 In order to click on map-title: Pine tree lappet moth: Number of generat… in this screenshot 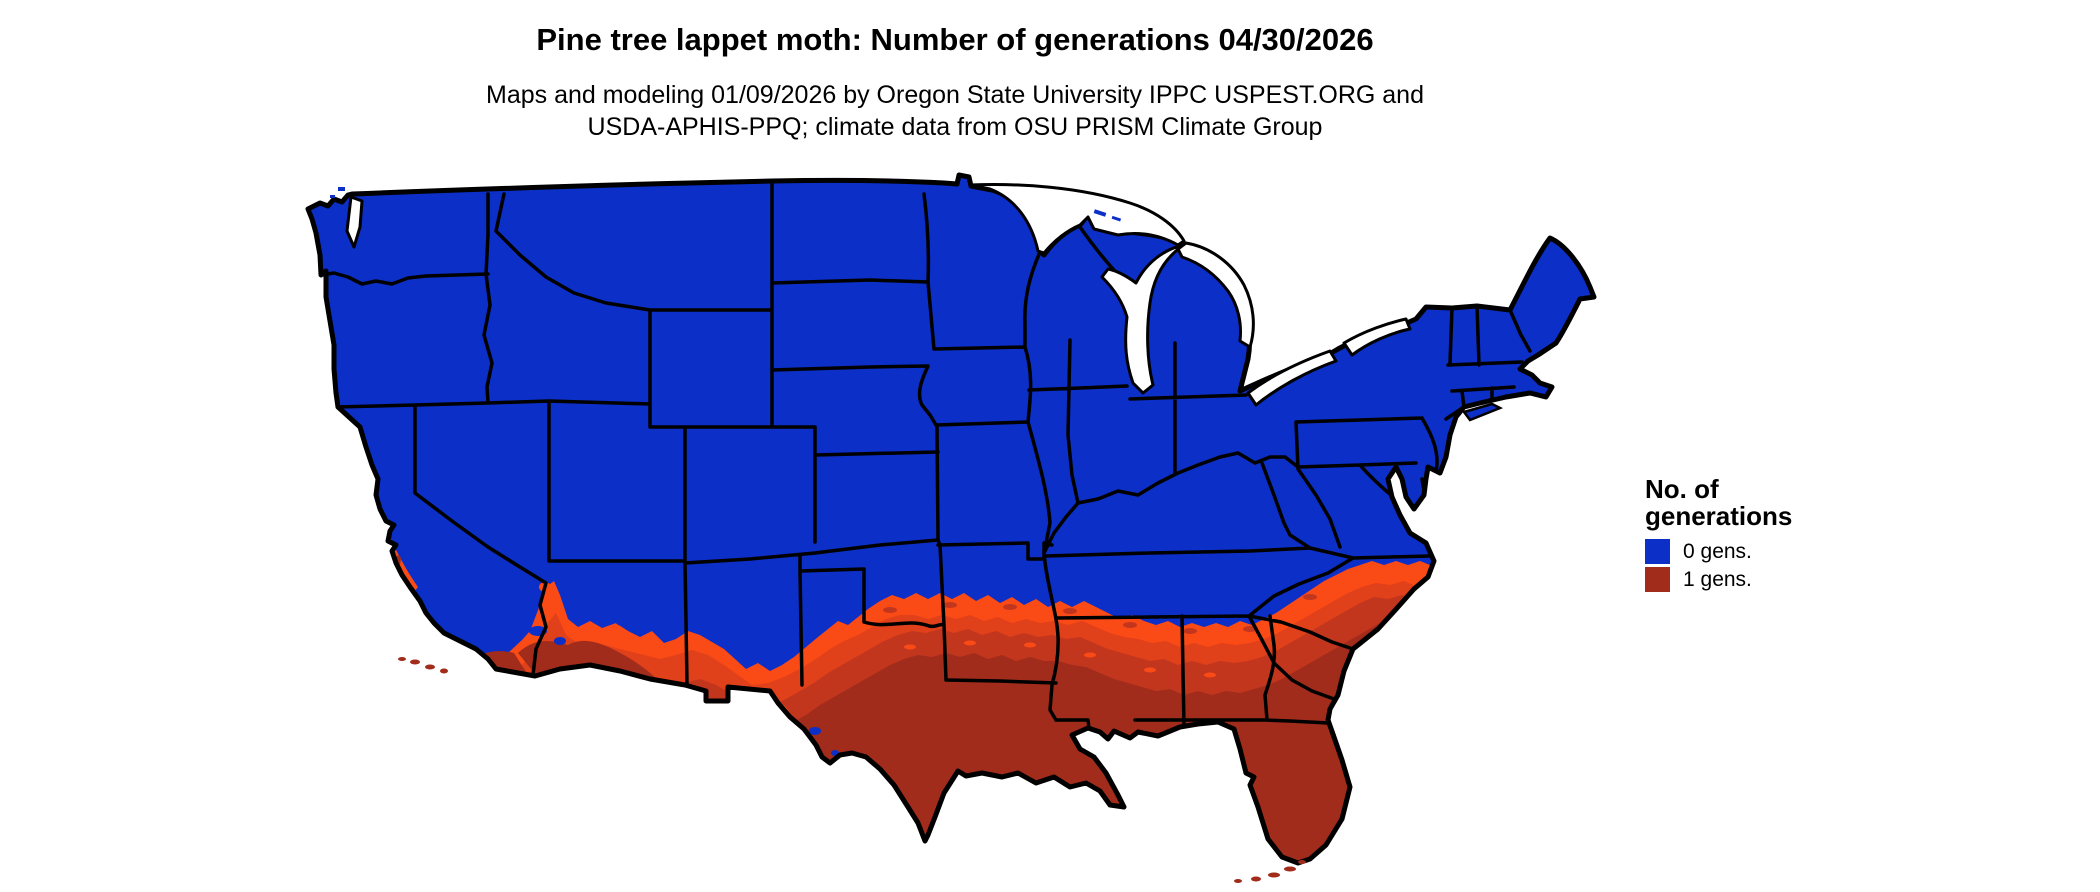, I will do `click(955, 39)`.